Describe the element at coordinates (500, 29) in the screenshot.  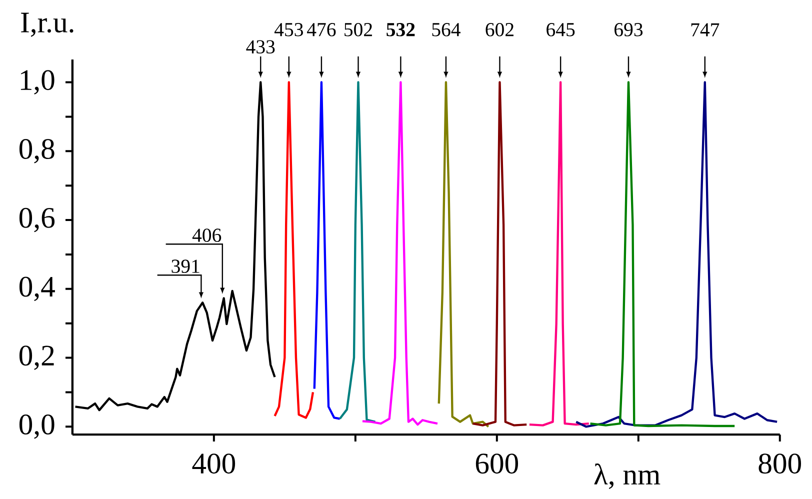
I see `annotation: 602` at that location.